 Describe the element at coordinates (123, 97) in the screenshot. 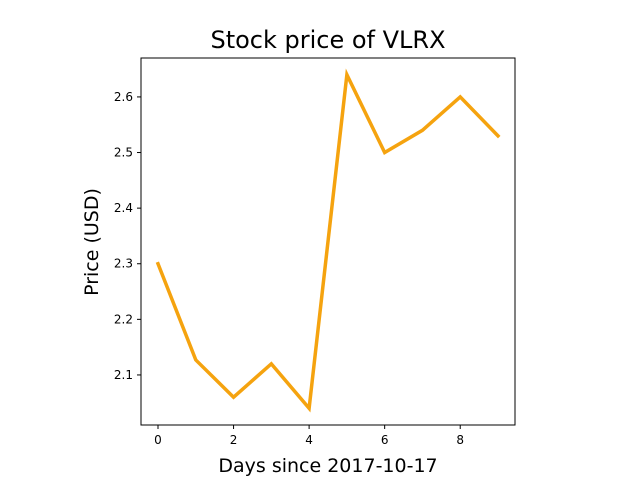

I see `y-tick-label: 2.6` at that location.